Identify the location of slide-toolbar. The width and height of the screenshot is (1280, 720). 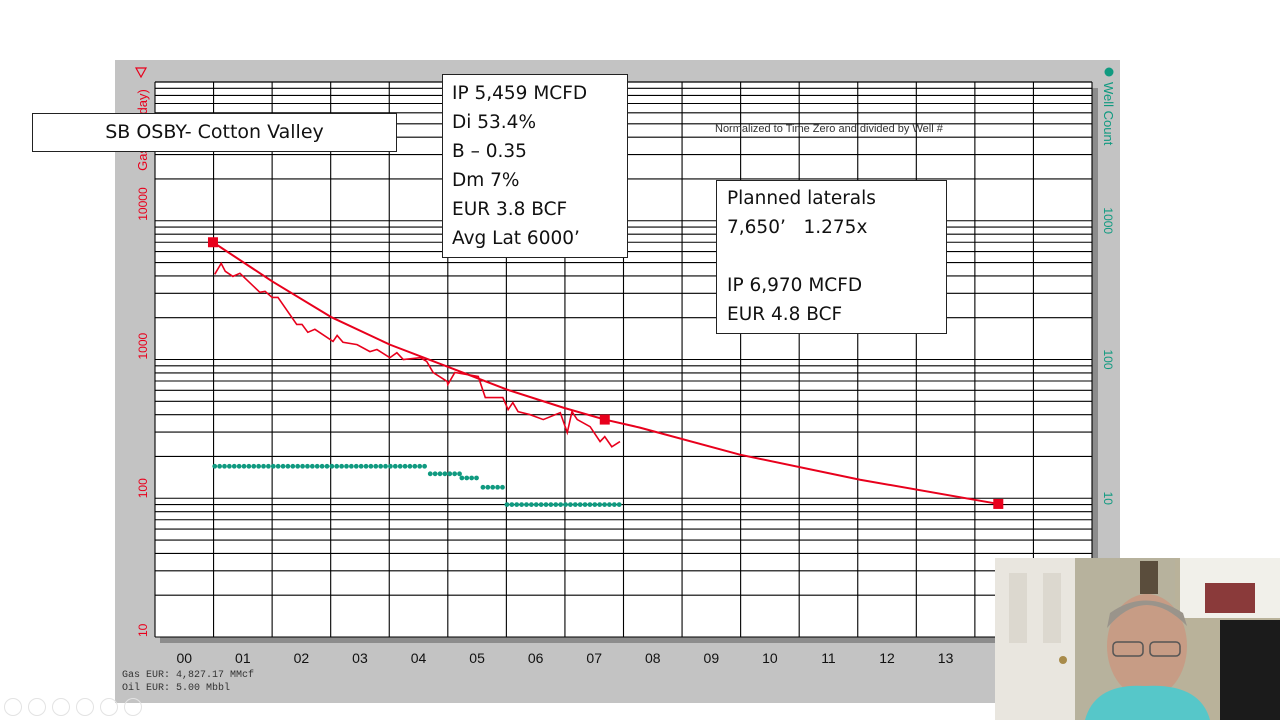
(71, 708).